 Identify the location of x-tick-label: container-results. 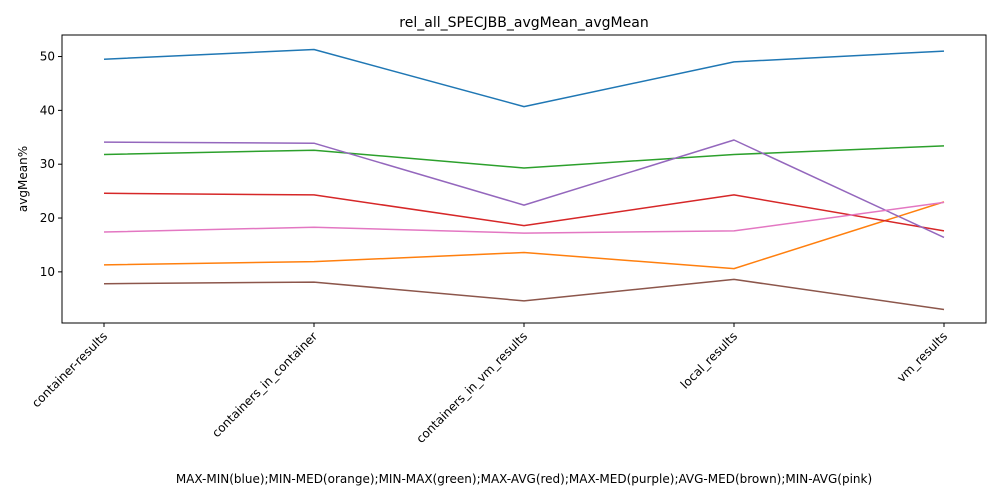
(69, 369).